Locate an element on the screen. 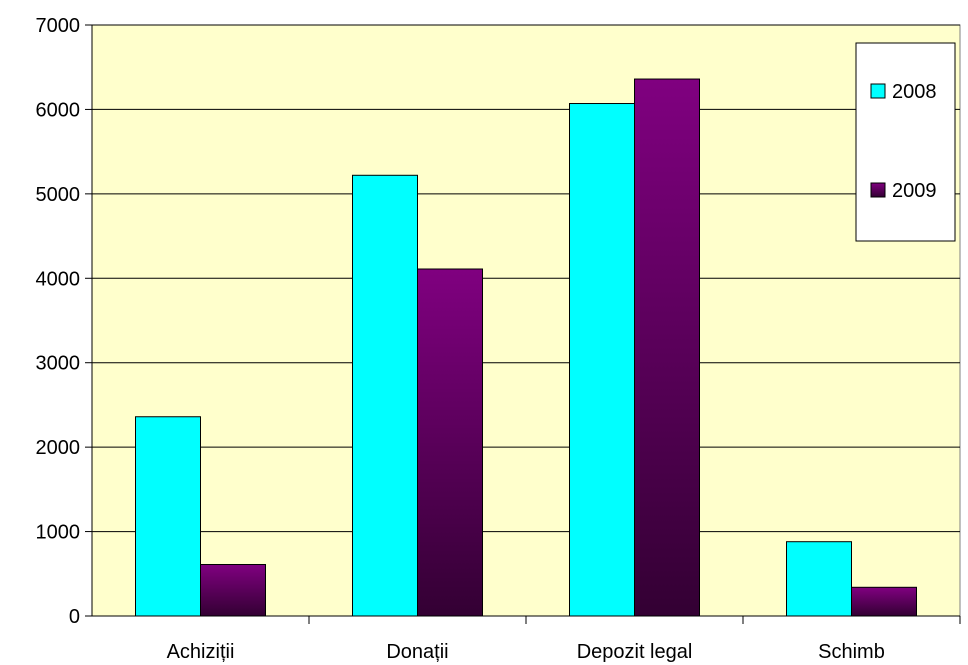 This screenshot has height=665, width=968. x-category-label: Achiziții is located at coordinates (201, 652).